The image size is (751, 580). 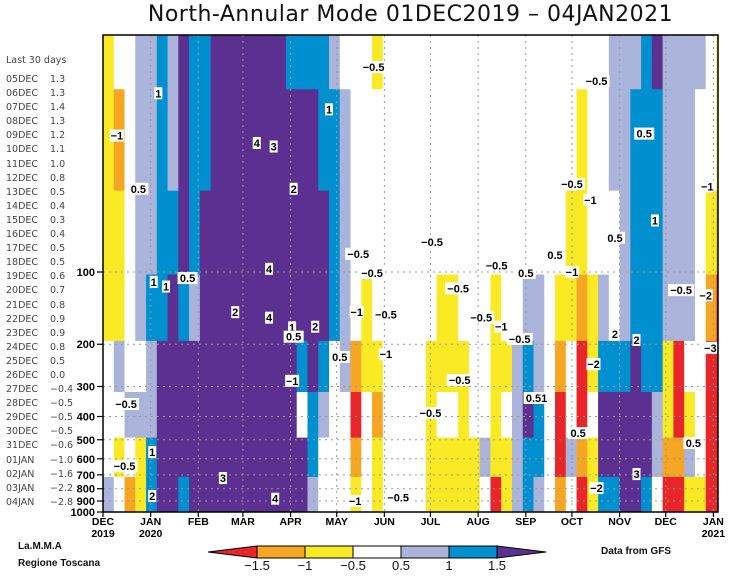 I want to click on contour-label: 3, so click(x=636, y=475).